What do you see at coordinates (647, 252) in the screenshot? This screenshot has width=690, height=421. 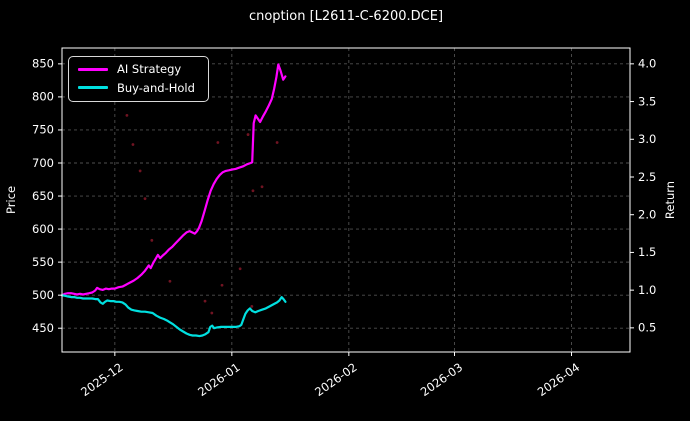 I see `y-tick-label-right: 1.5` at bounding box center [647, 252].